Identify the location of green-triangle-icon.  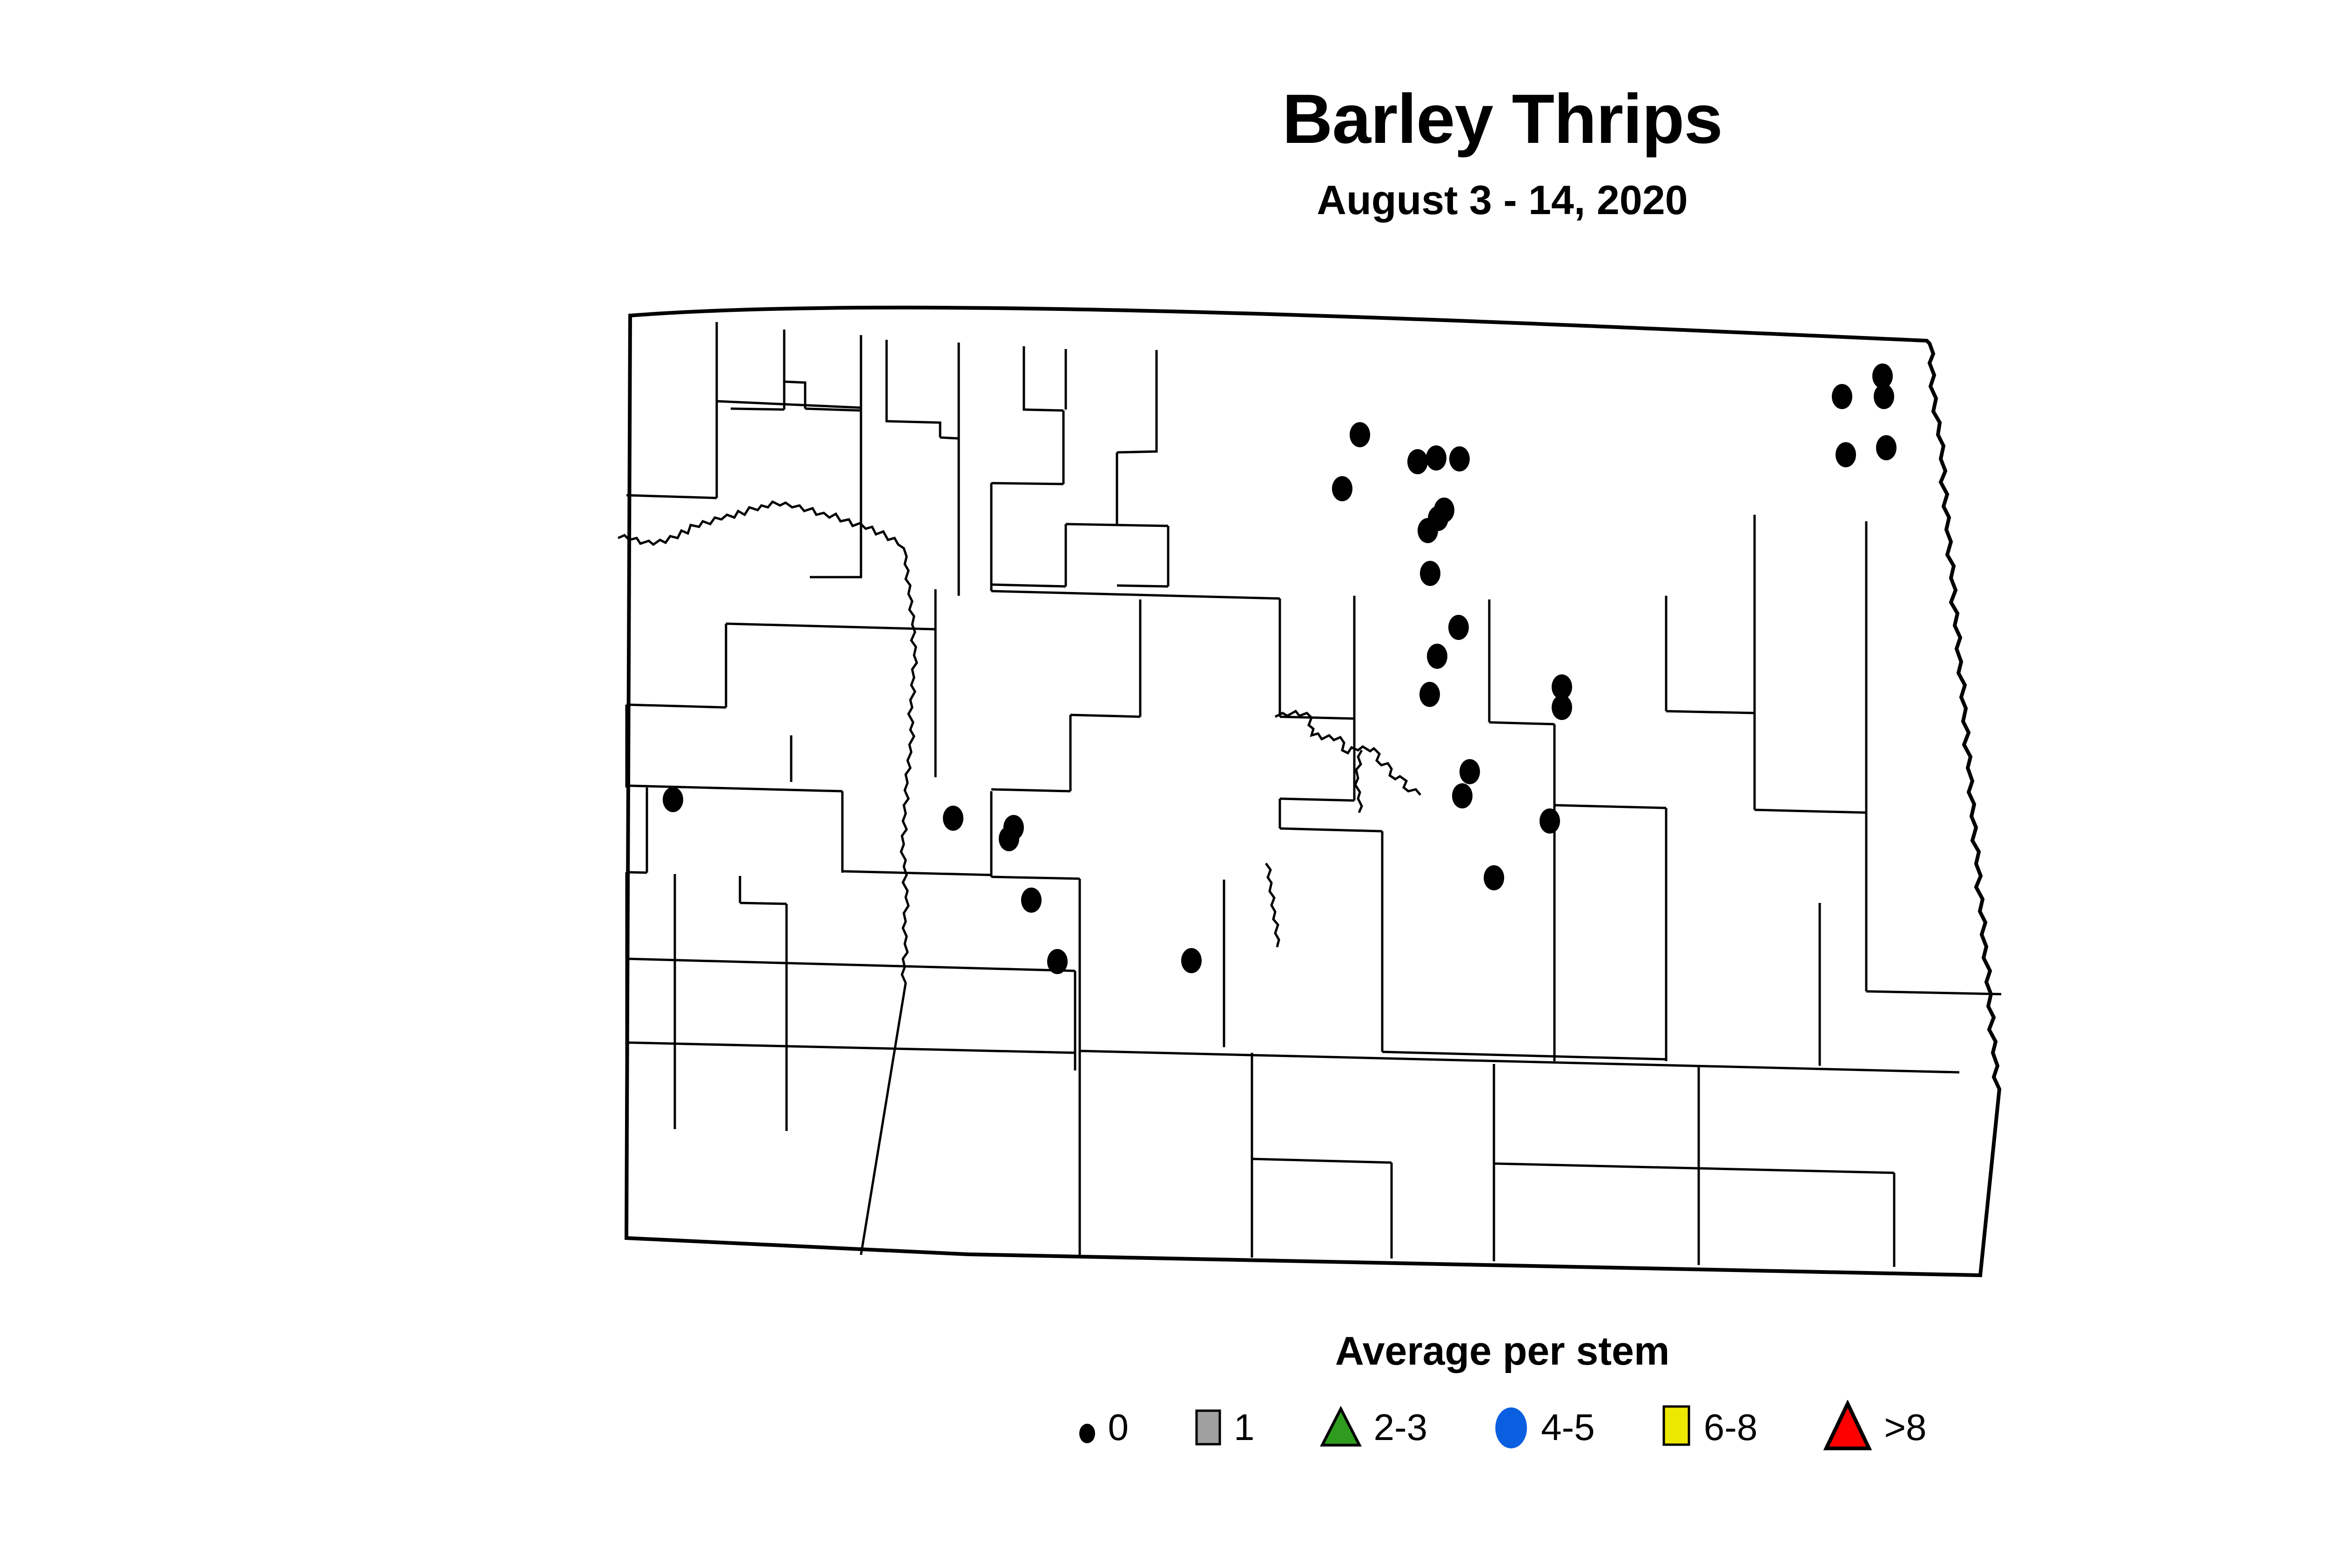
(1340, 1427).